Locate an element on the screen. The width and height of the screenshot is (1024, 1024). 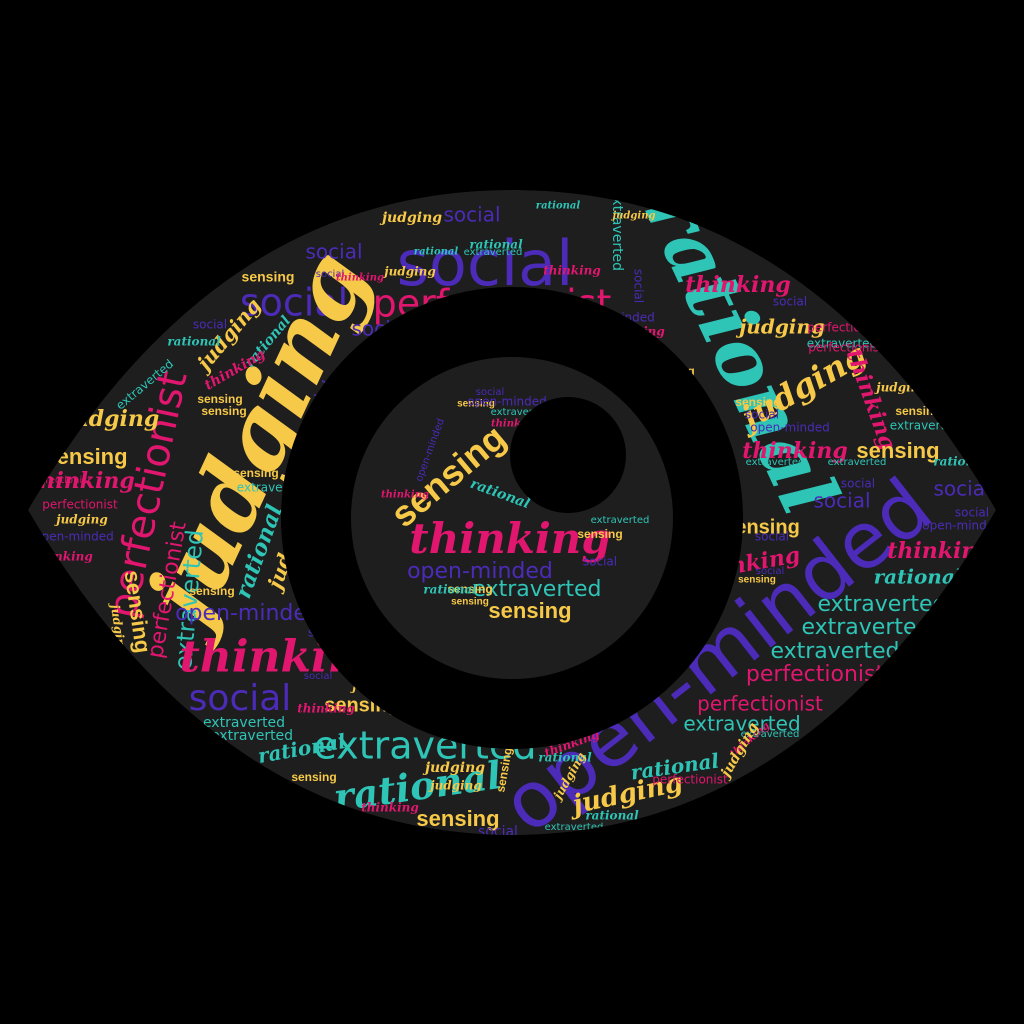
pupil-highlight is located at coordinates (568, 455).